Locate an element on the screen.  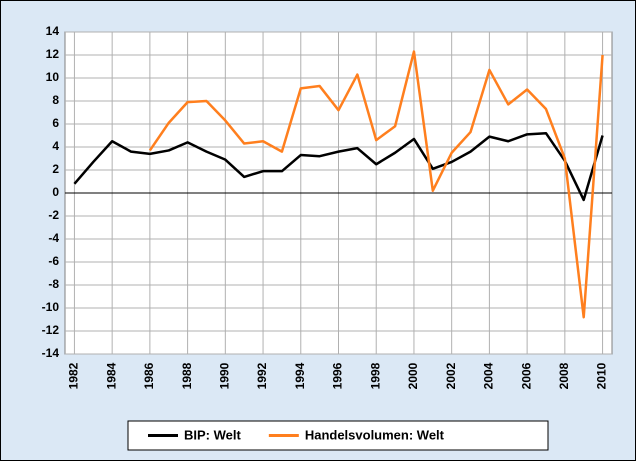
x-tick-label: 2000 is located at coordinates (413, 375).